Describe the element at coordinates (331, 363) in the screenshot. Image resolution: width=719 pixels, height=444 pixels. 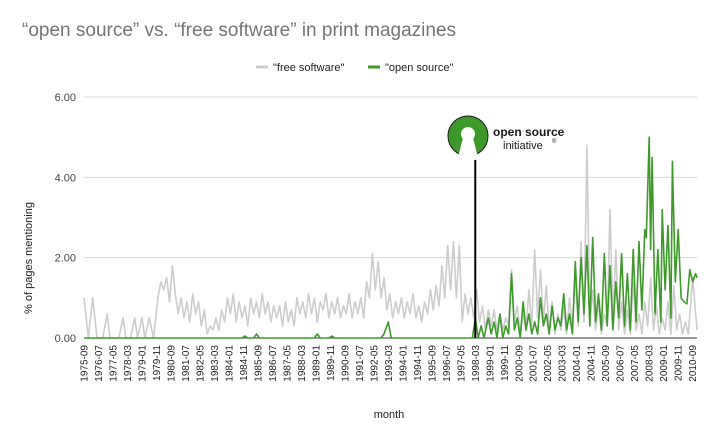
I see `x-tick-label: 1989-11` at that location.